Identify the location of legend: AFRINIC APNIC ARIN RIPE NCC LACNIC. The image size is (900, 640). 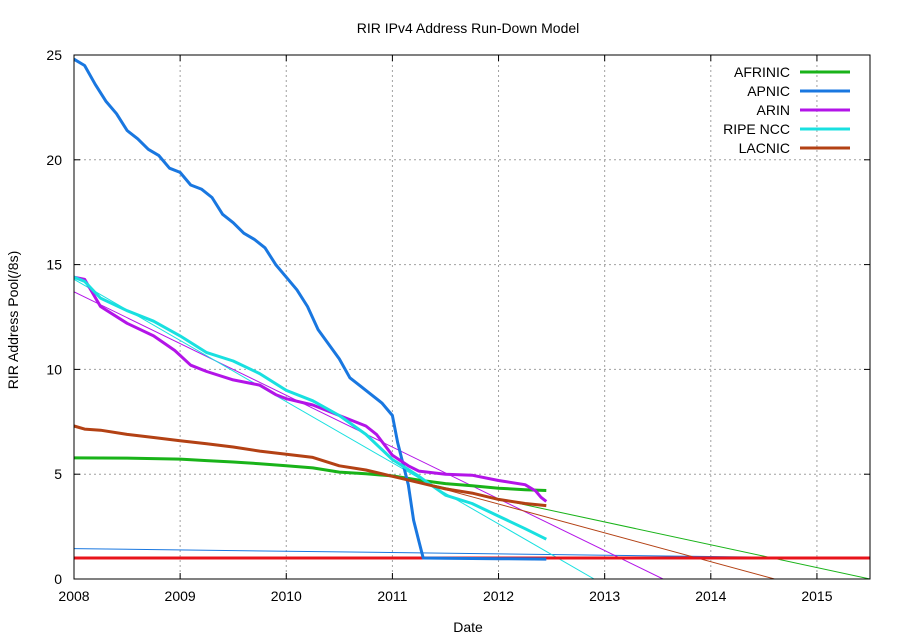
(786, 110).